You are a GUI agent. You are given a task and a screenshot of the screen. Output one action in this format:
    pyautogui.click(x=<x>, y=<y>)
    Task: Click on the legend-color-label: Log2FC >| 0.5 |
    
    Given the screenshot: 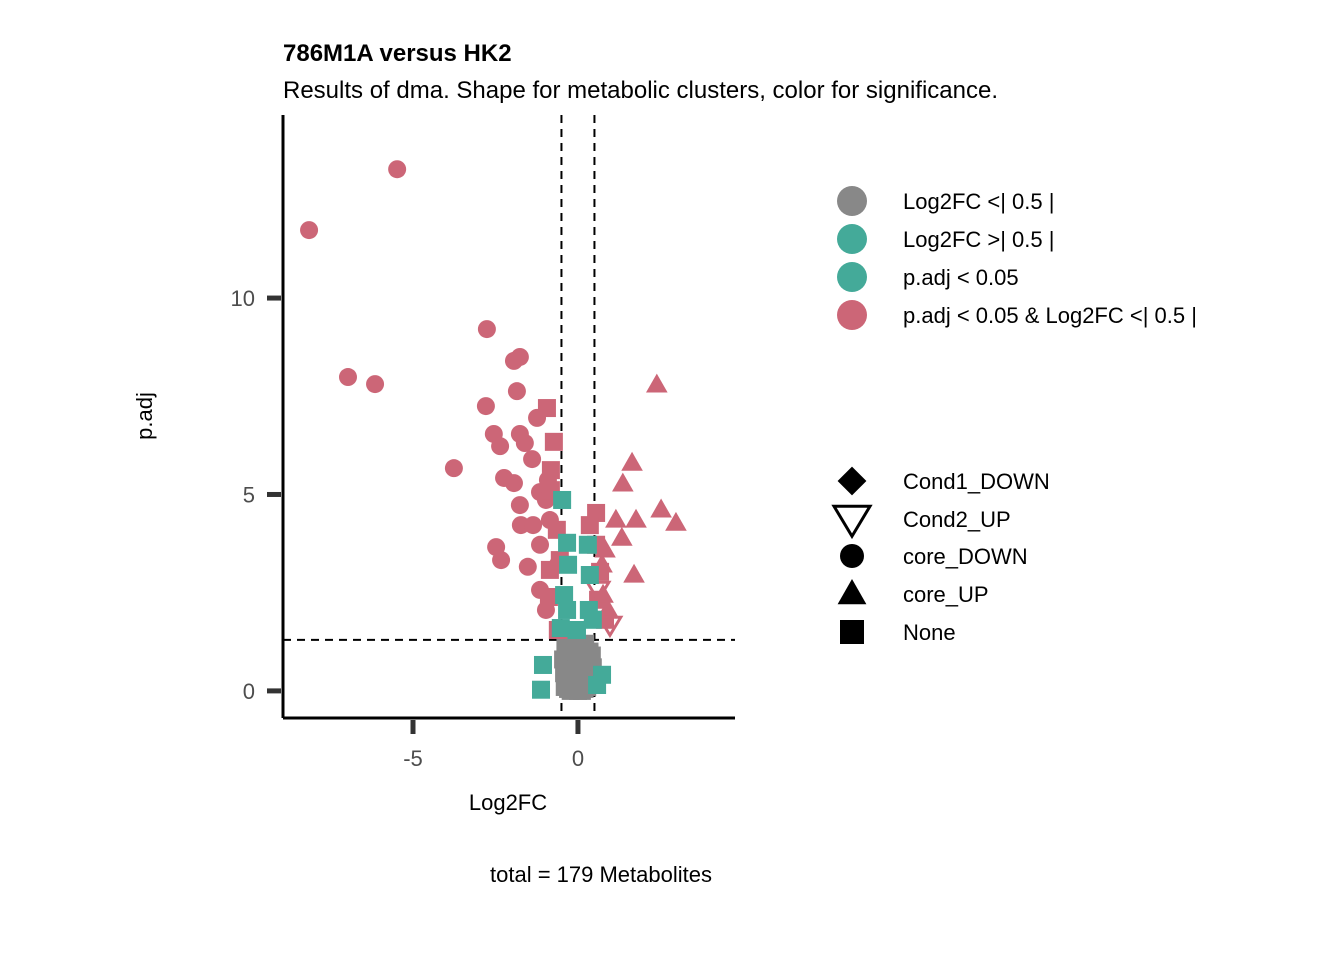 What is the action you would take?
    pyautogui.click(x=978, y=239)
    